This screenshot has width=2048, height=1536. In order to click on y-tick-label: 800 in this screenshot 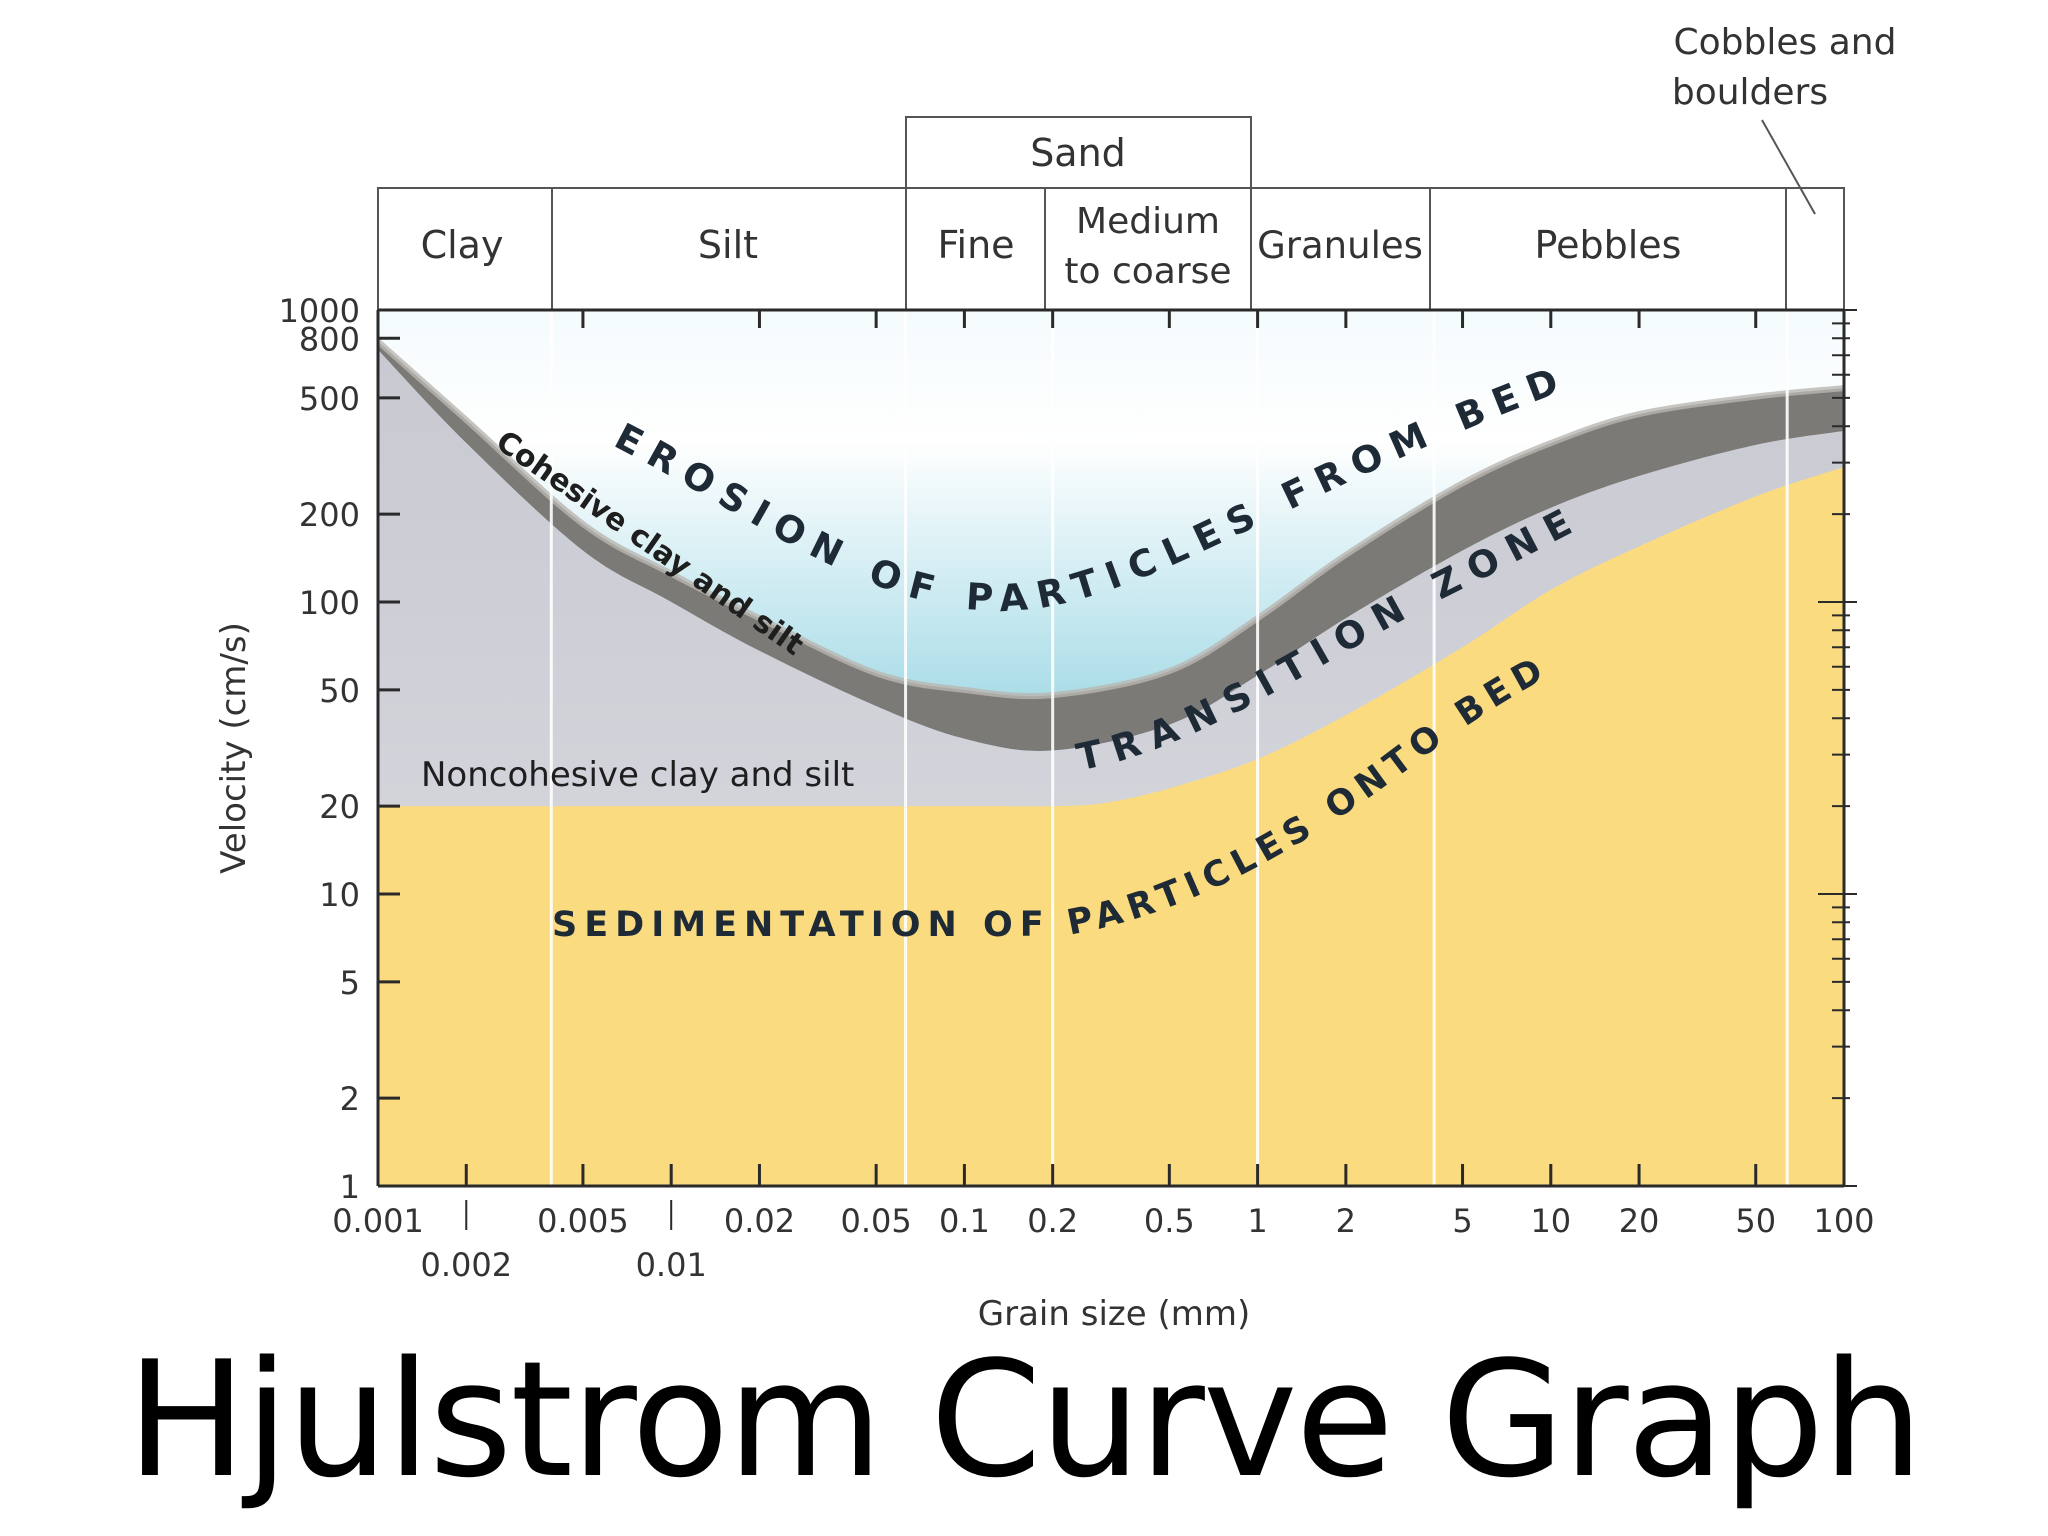, I will do `click(329, 339)`.